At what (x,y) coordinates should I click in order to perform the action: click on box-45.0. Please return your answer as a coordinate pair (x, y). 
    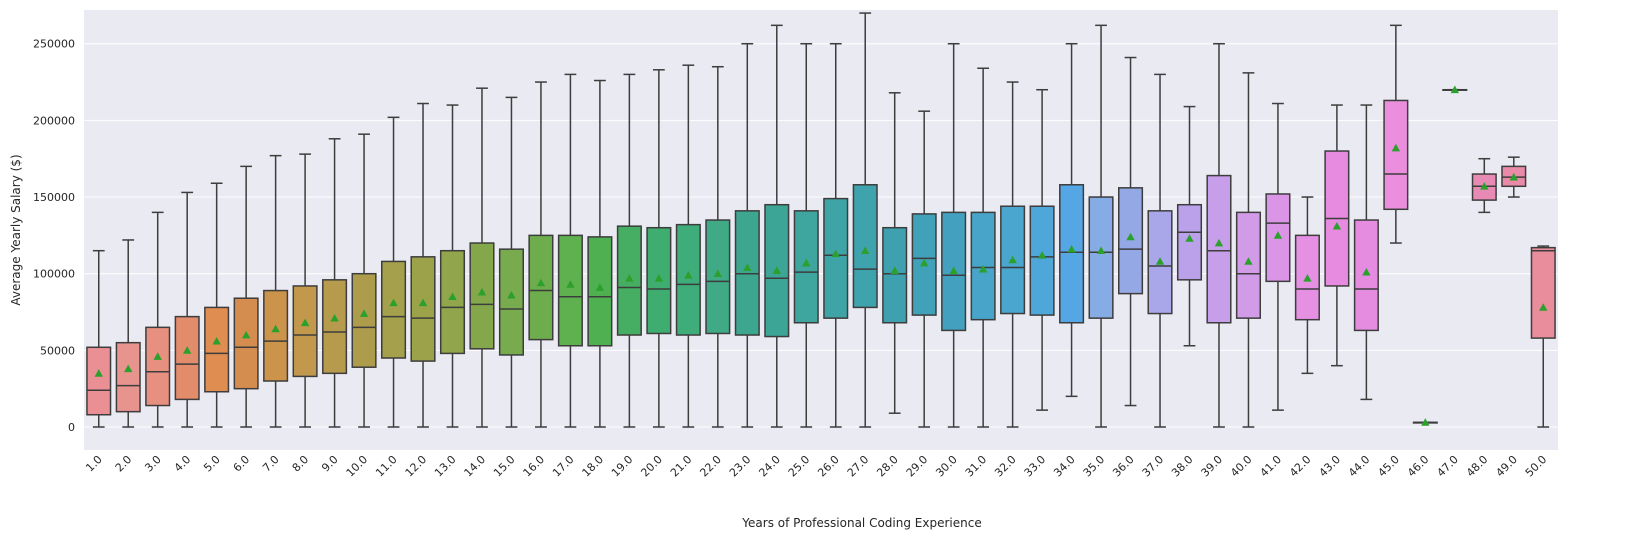
    Looking at the image, I should click on (1396, 134).